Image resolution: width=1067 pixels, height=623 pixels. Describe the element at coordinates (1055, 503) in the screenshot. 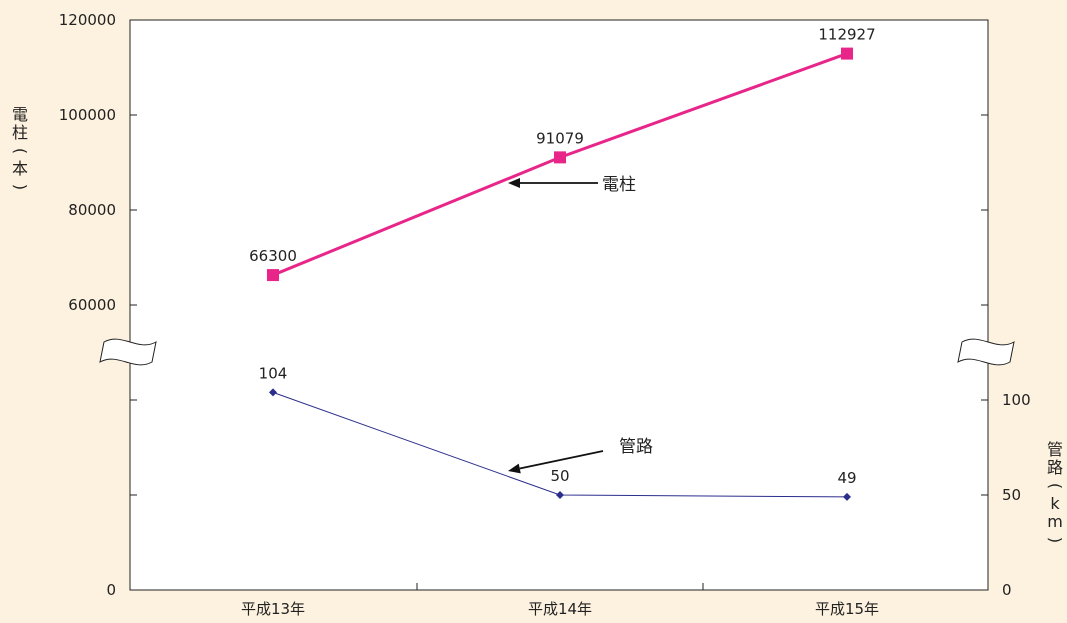

I see `axis-title-char: k` at that location.